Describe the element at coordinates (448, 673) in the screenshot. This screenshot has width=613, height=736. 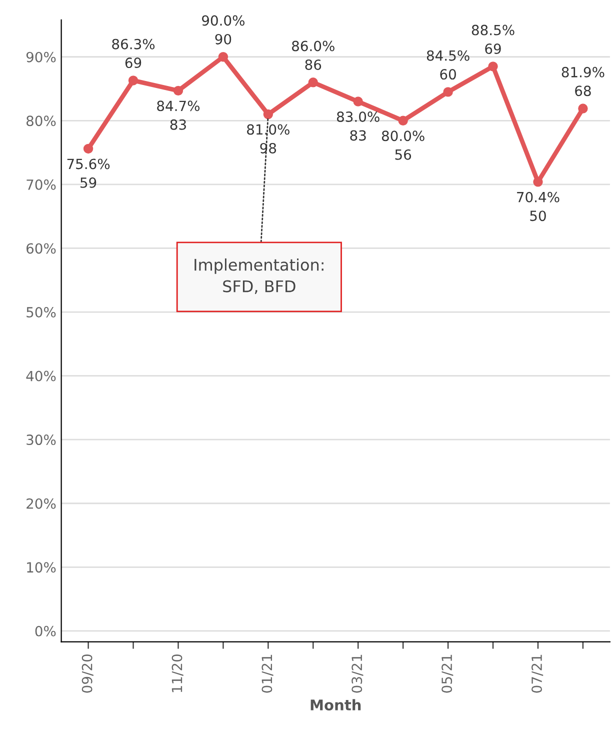
I see `x-tick-label: 05/21` at that location.